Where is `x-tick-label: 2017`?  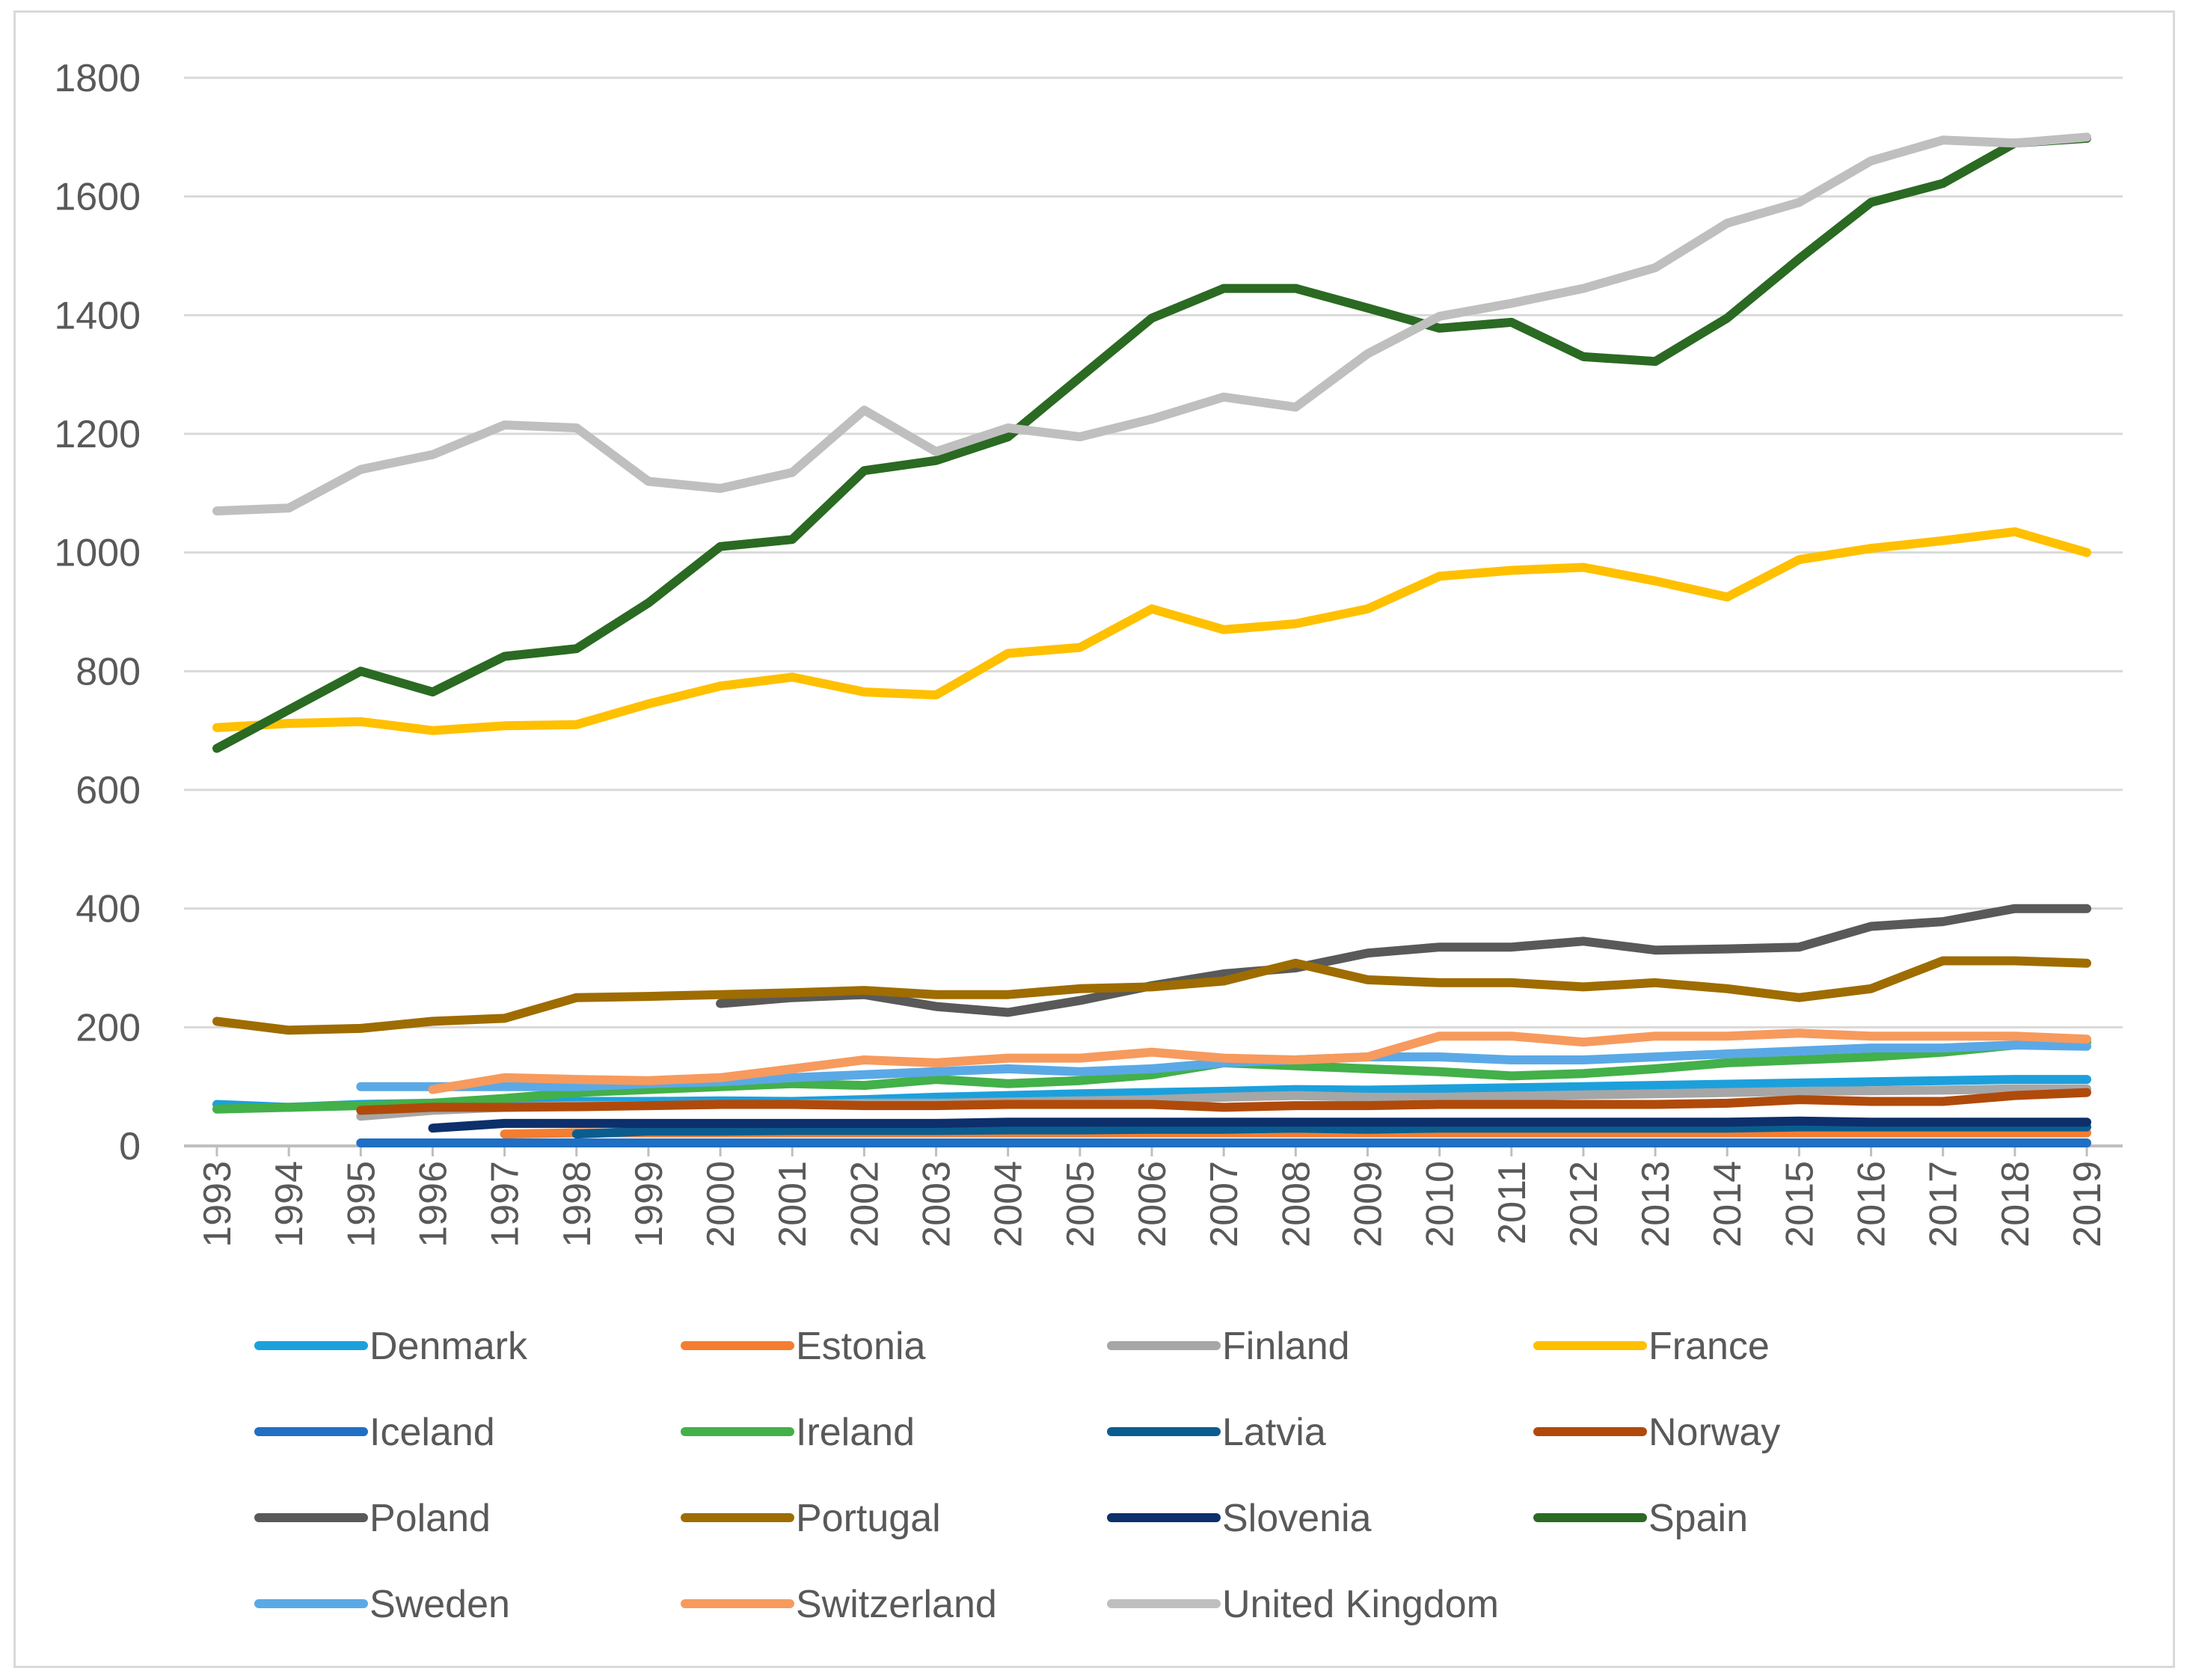
x-tick-label: 2017 is located at coordinates (1944, 1204).